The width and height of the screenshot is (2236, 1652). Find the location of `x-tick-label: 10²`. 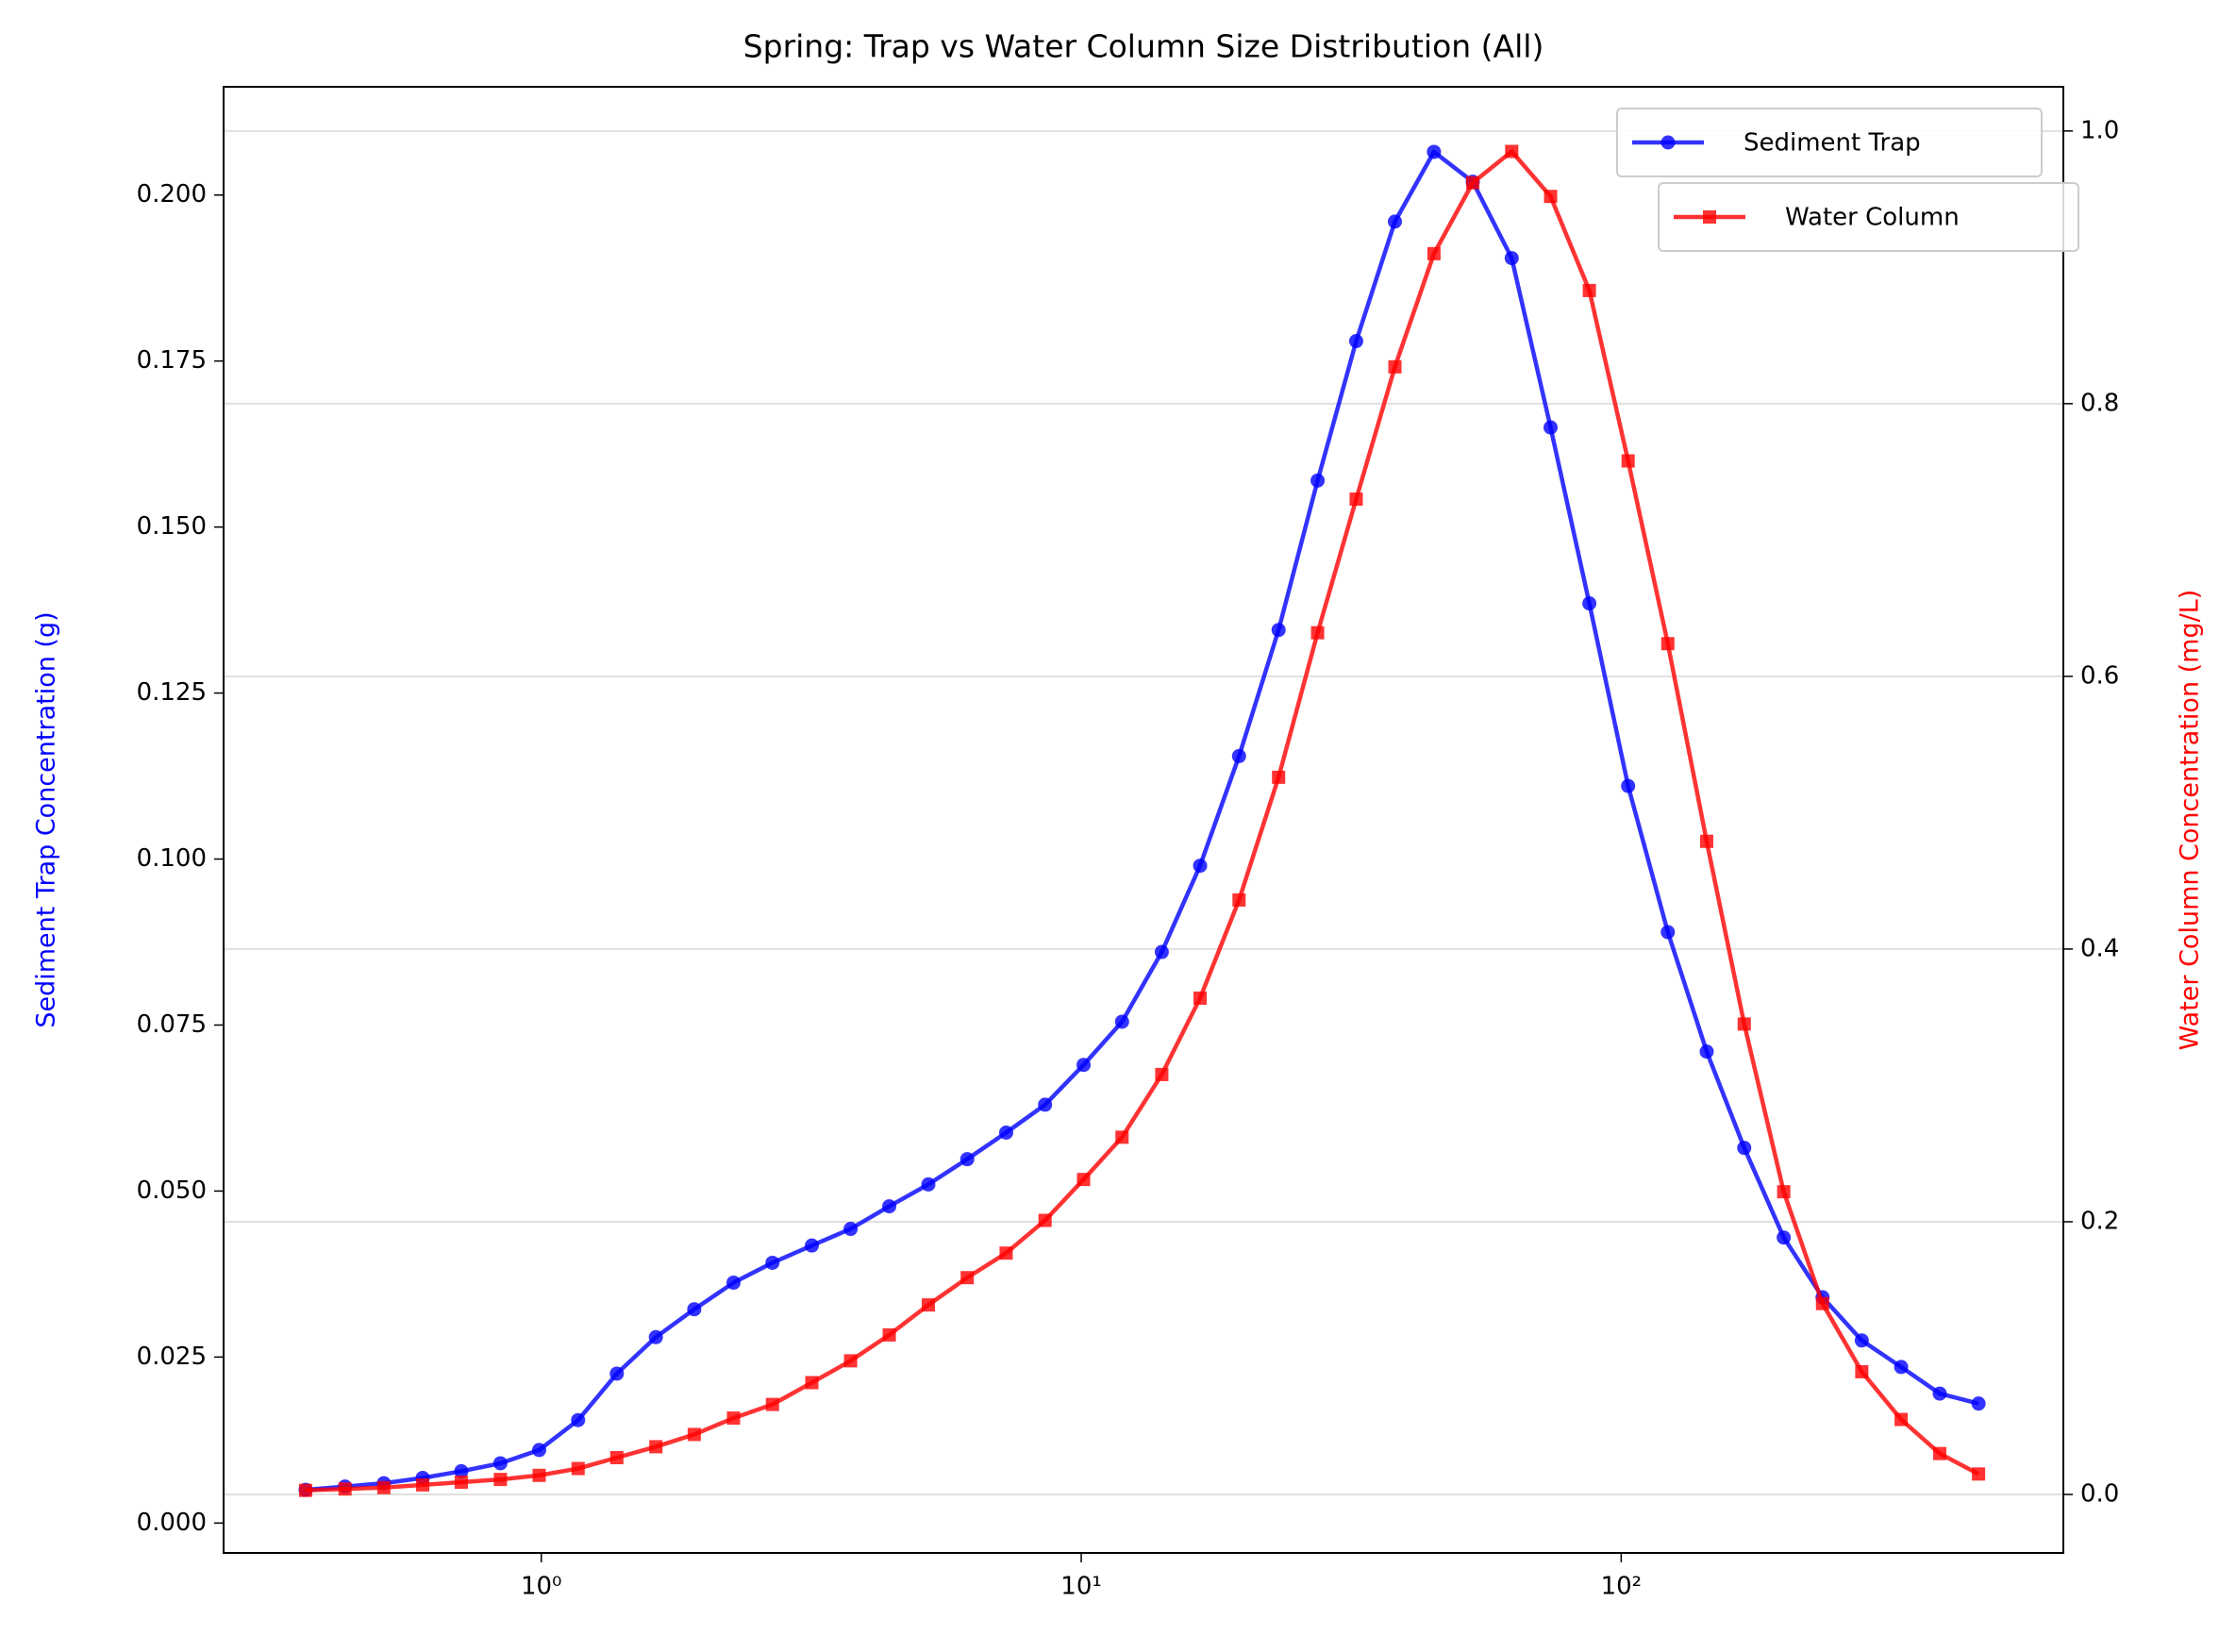

x-tick-label: 10² is located at coordinates (1622, 1587).